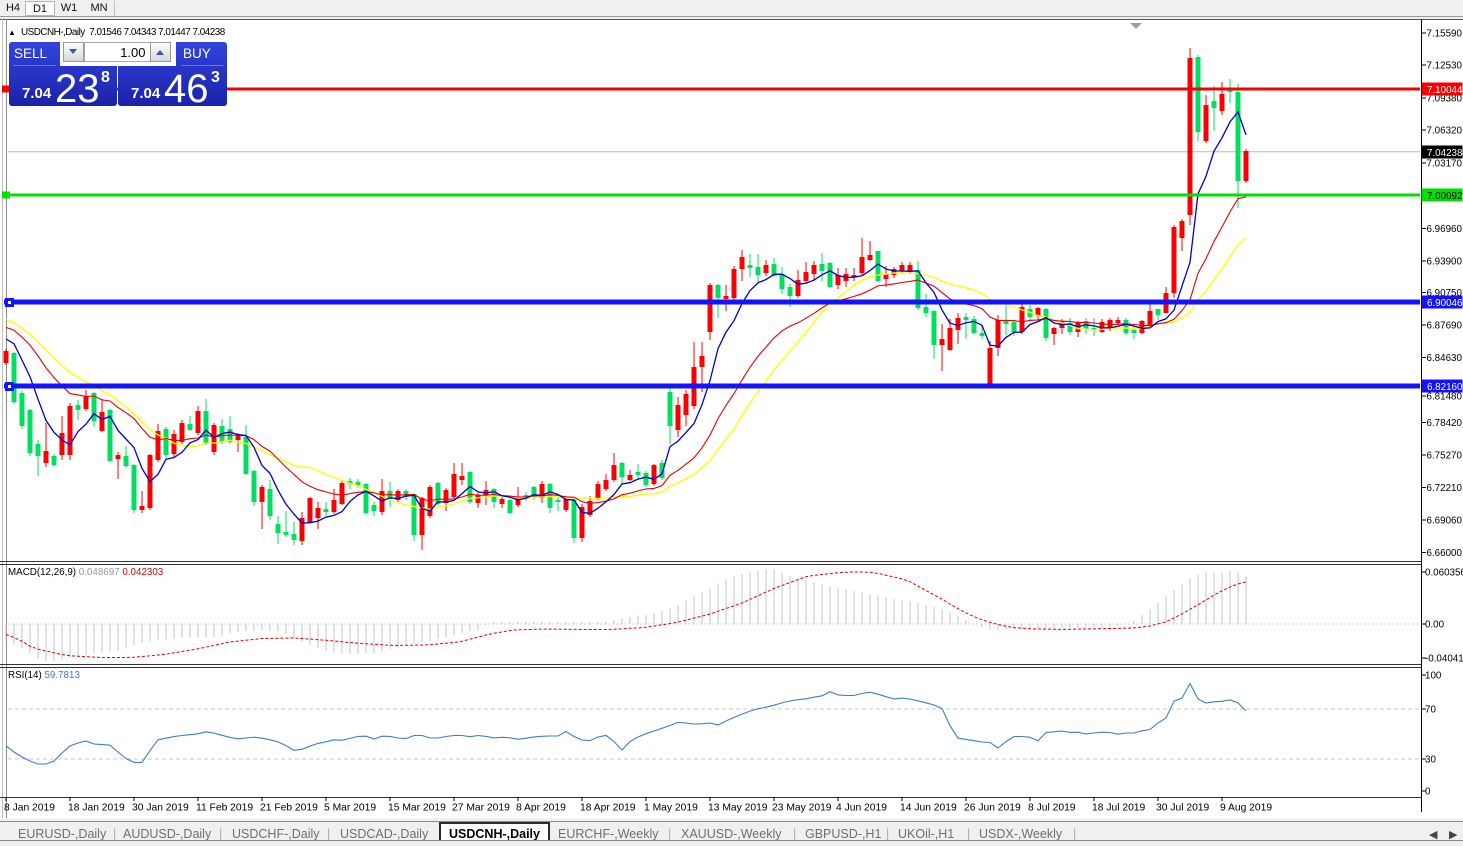  Describe the element at coordinates (1246, 808) in the screenshot. I see `svg-text: 9 Aug 2019` at that location.